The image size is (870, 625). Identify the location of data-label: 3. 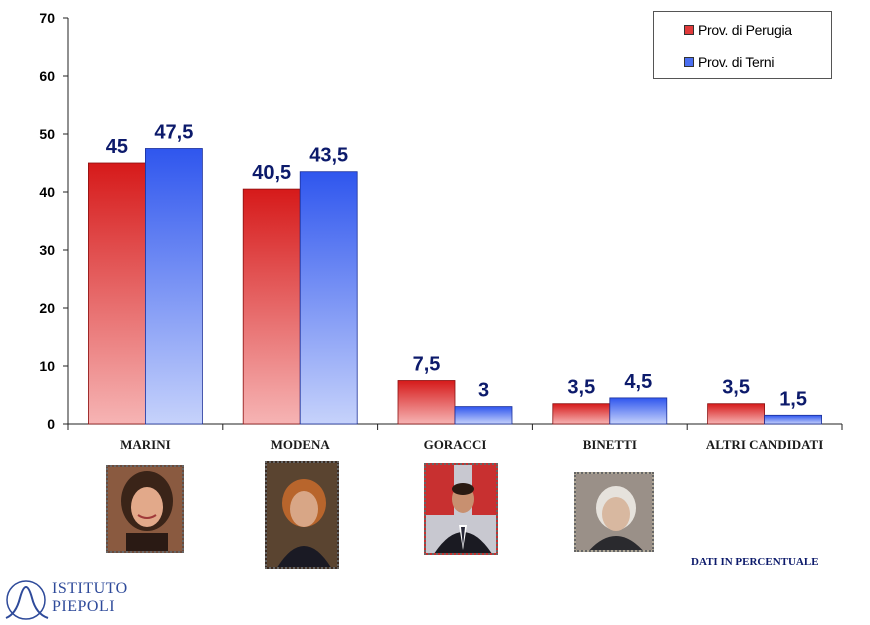
(483, 391).